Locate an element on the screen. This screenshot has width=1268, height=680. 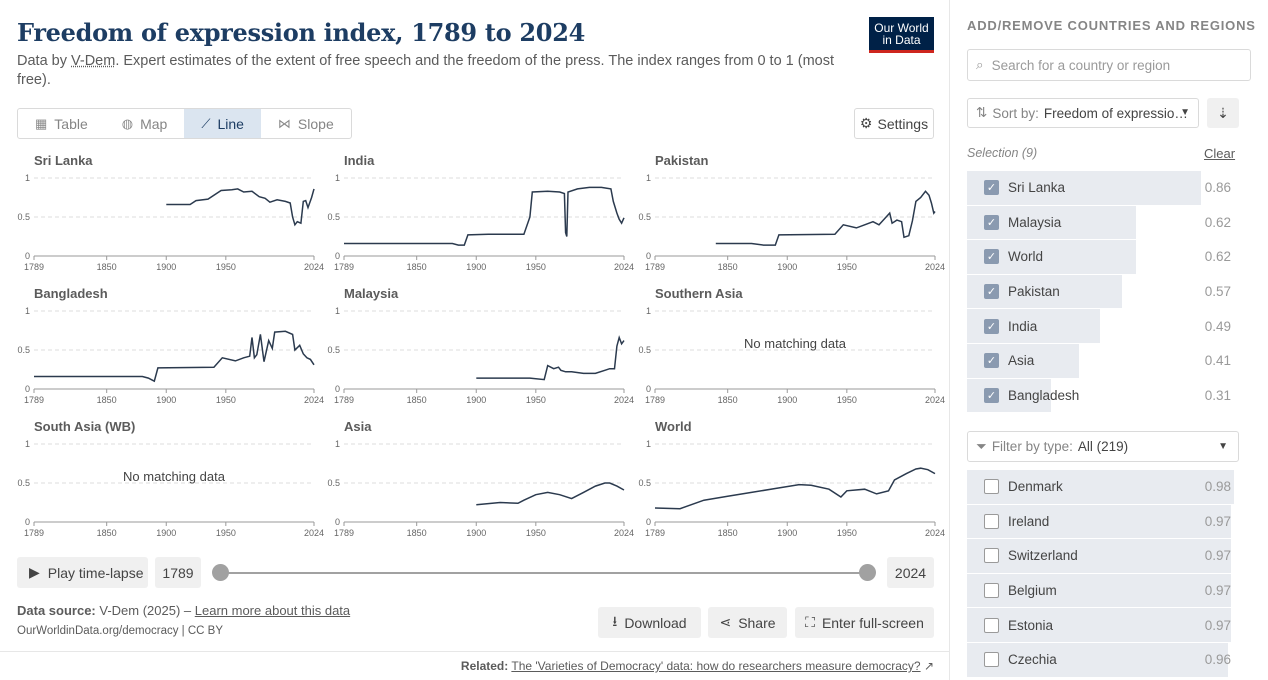
list-item: ✓ Pakistan 0.57 is located at coordinates (1103, 292).